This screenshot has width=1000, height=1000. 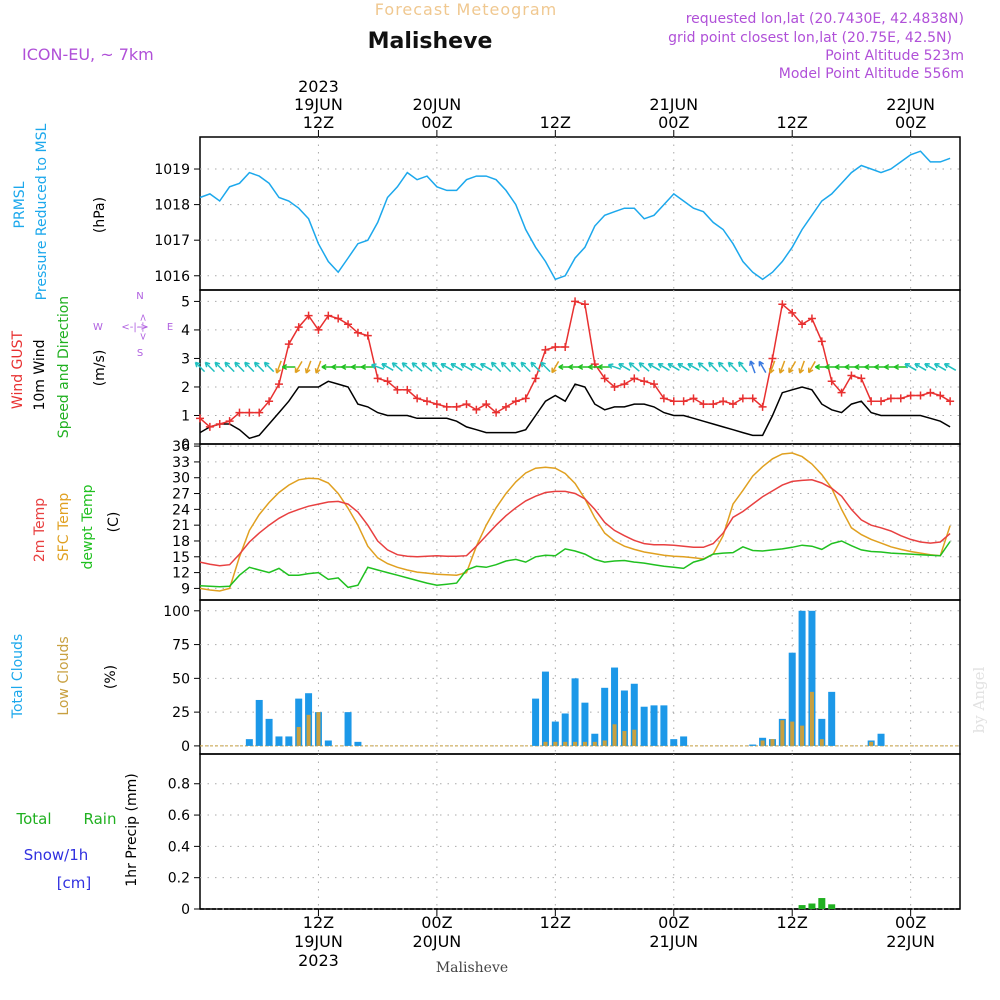 What do you see at coordinates (185, 747) in the screenshot?
I see `ytick-label-clouds: 0` at bounding box center [185, 747].